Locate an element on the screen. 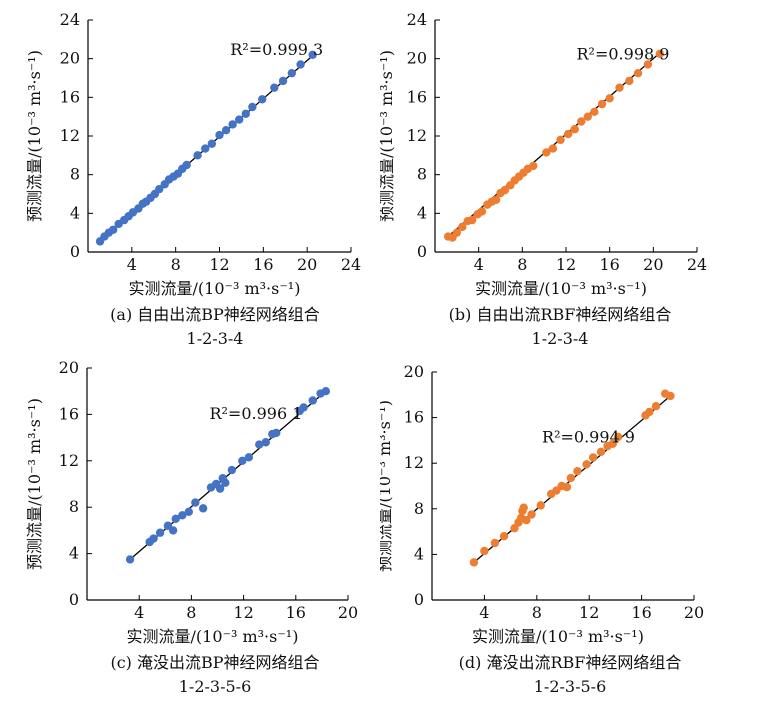 The image size is (760, 704). panel-caption: (d) 淹没出流RBF神经网络组合 is located at coordinates (570, 662).